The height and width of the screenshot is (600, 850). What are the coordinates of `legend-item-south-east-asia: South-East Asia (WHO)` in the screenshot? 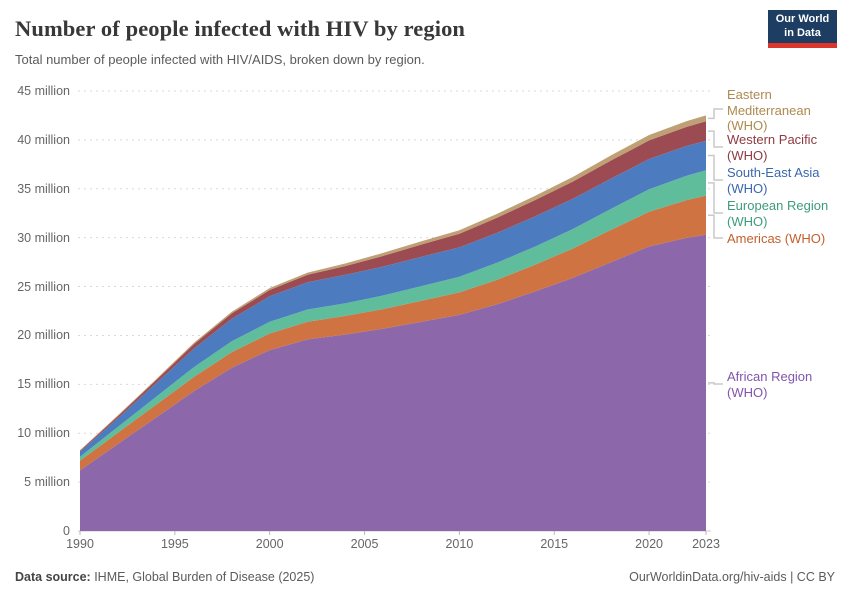 It's located at (773, 180).